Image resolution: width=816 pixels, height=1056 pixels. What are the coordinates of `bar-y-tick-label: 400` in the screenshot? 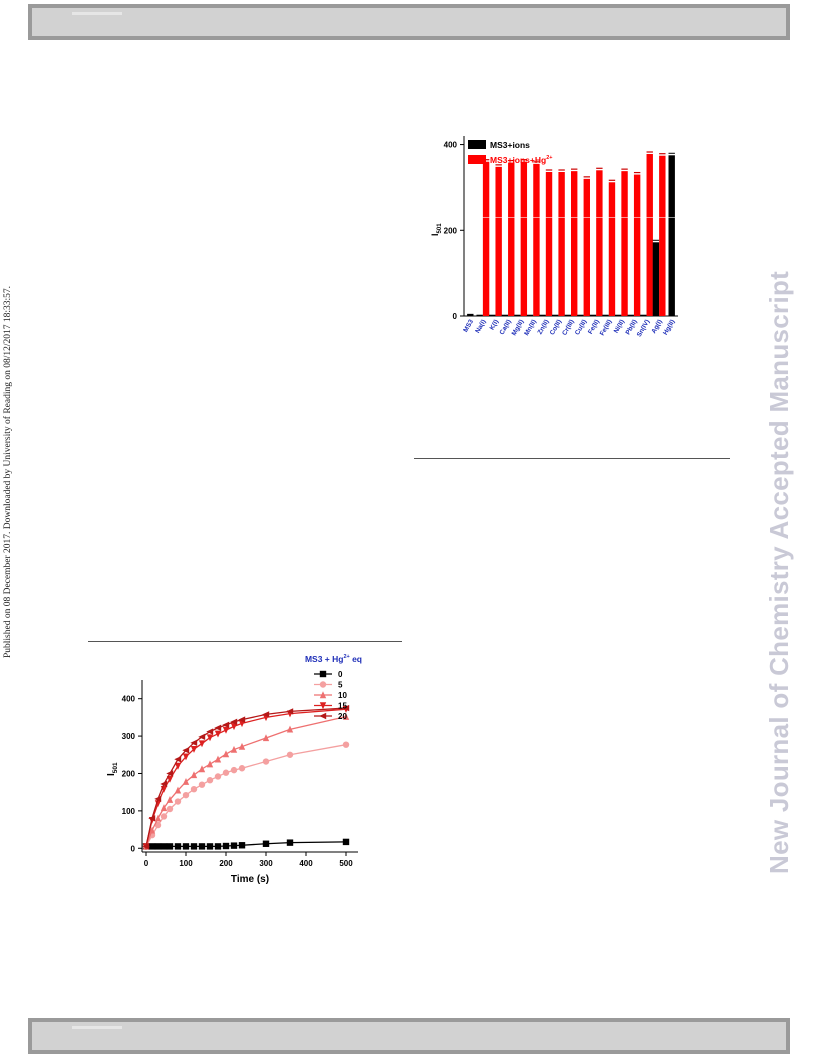 It's located at (451, 145).